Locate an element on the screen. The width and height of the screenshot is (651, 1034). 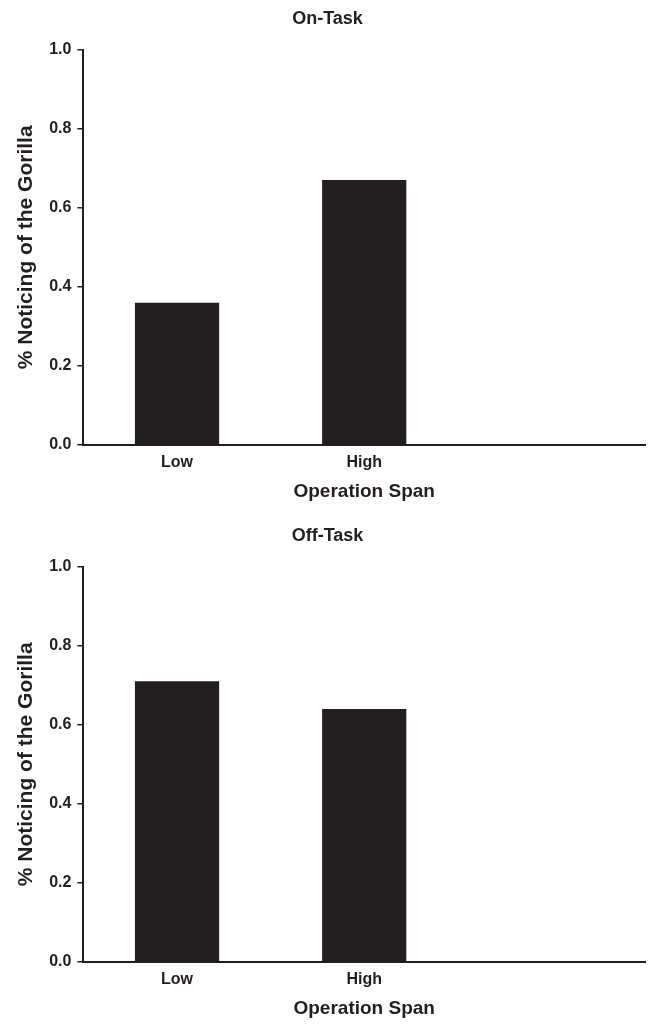
chart-title: On-Task is located at coordinates (328, 17).